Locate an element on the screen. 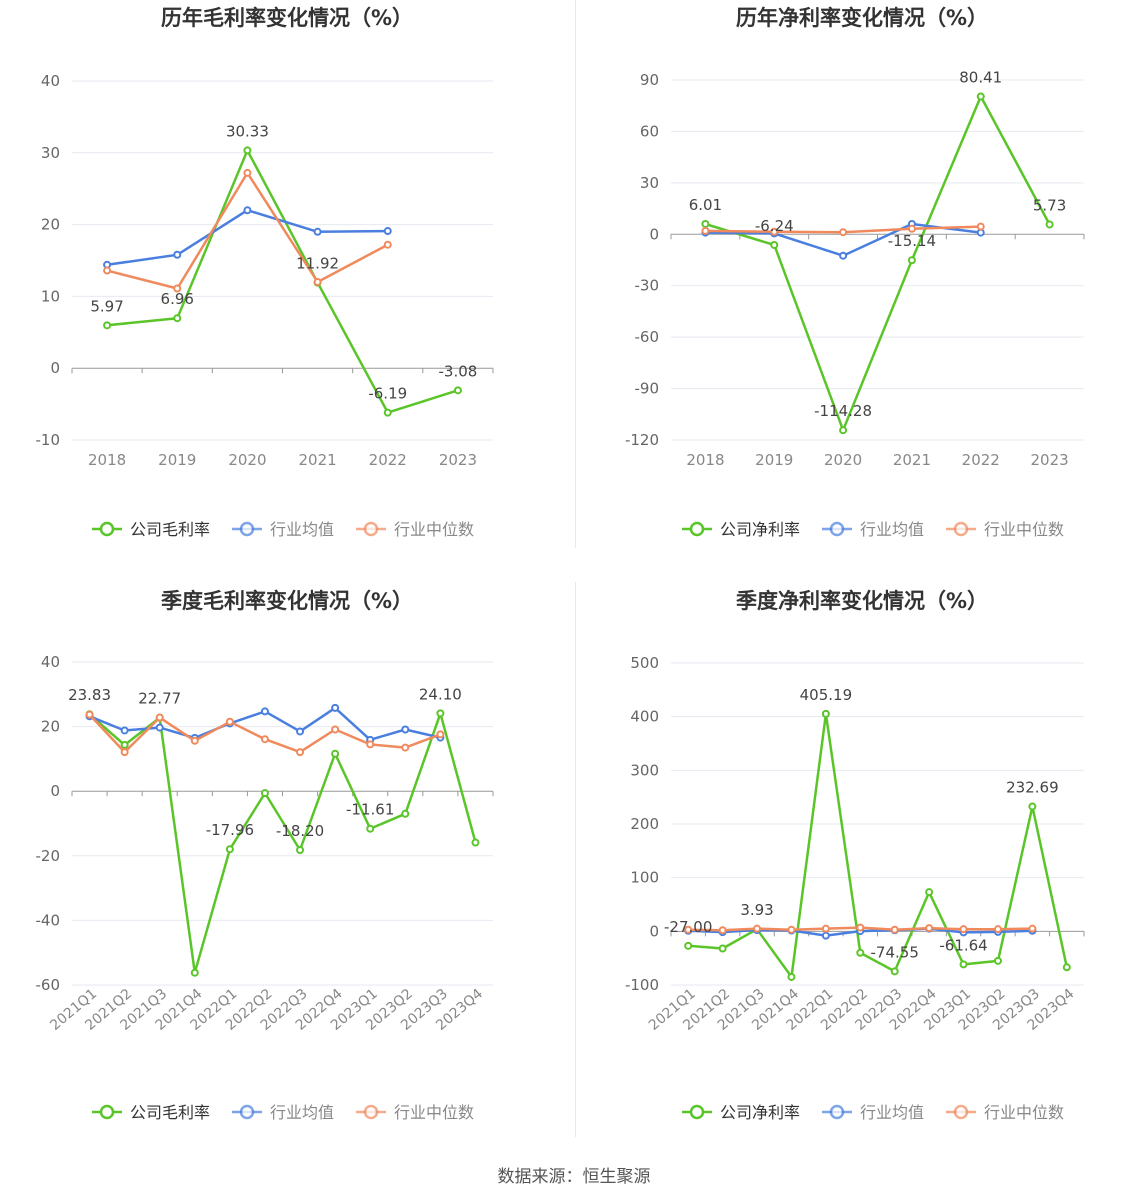 The image size is (1148, 1202). y-tick-label: -100 is located at coordinates (642, 985).